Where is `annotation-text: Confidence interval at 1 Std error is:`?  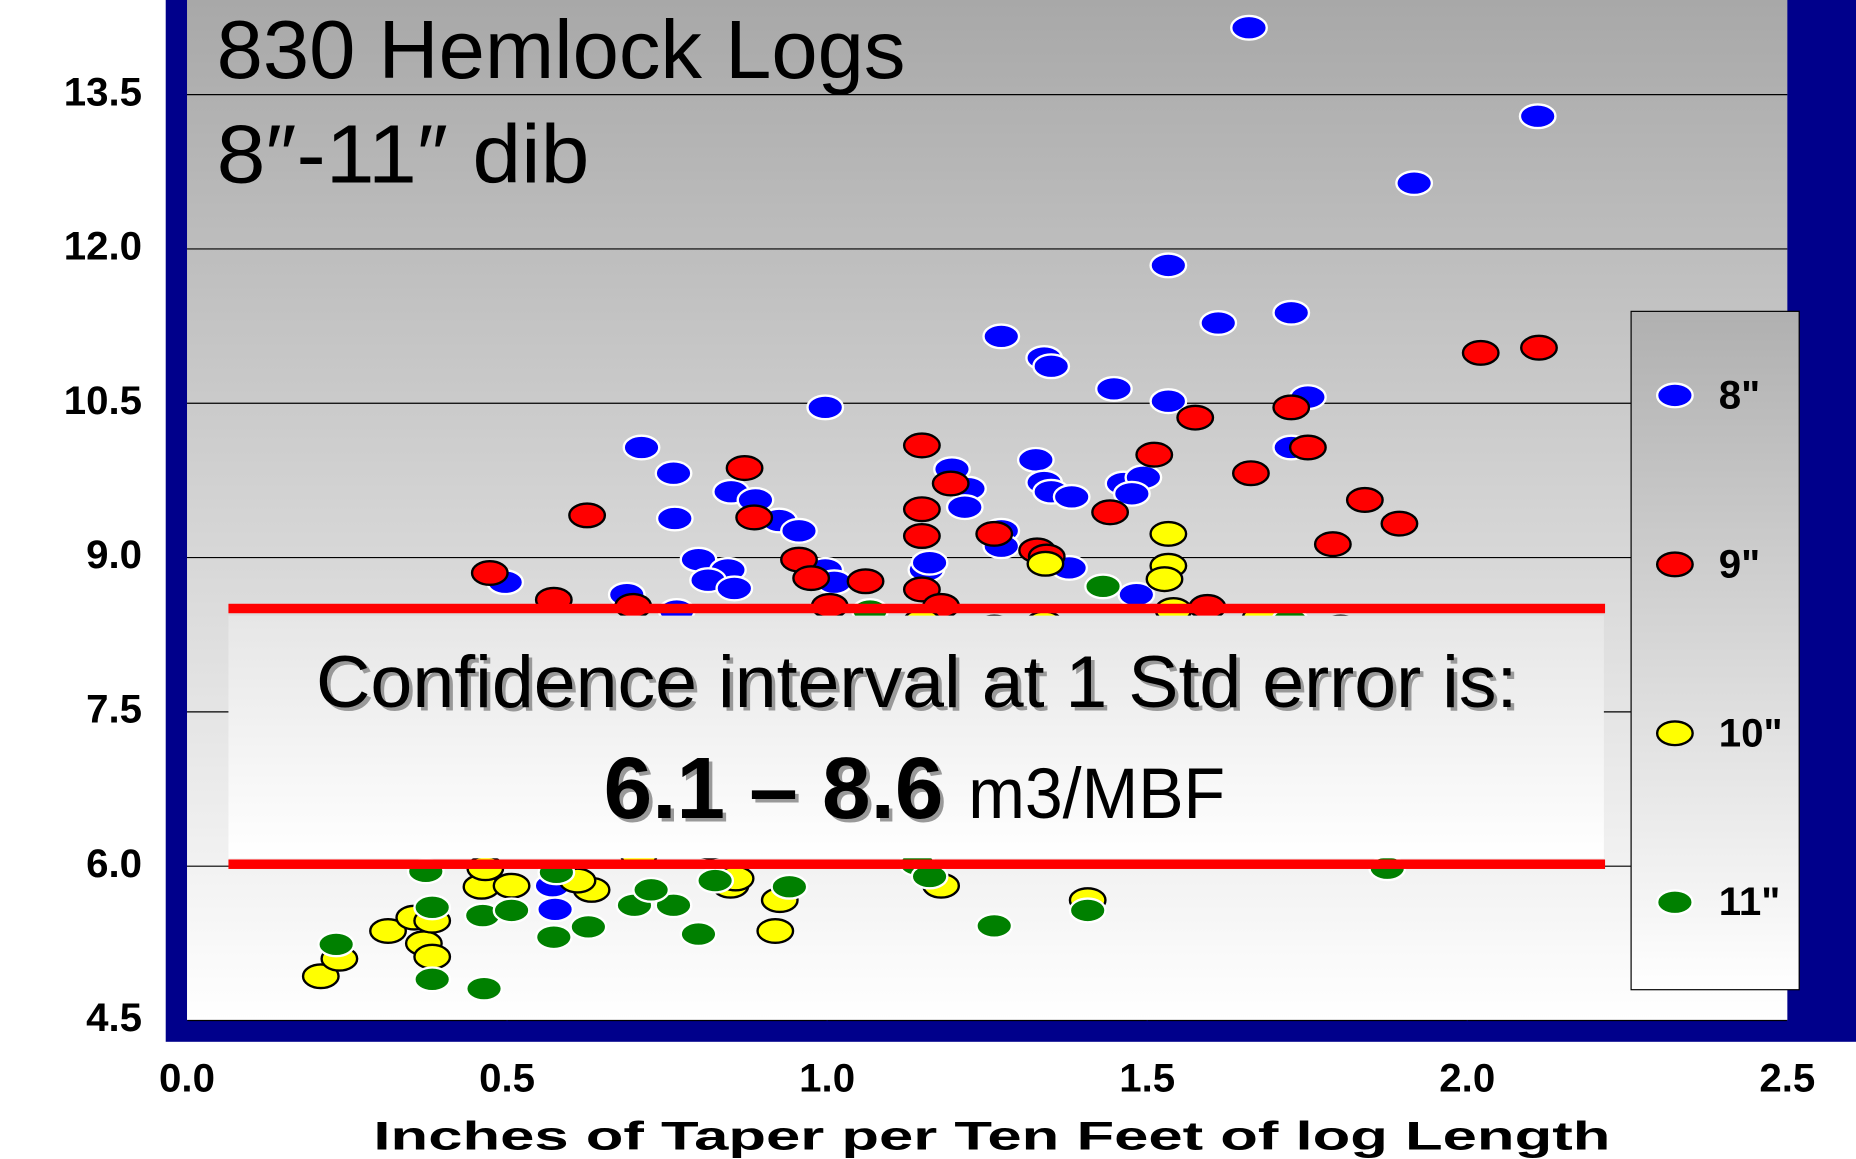 annotation-text: Confidence interval at 1 Std error is: is located at coordinates (916, 682).